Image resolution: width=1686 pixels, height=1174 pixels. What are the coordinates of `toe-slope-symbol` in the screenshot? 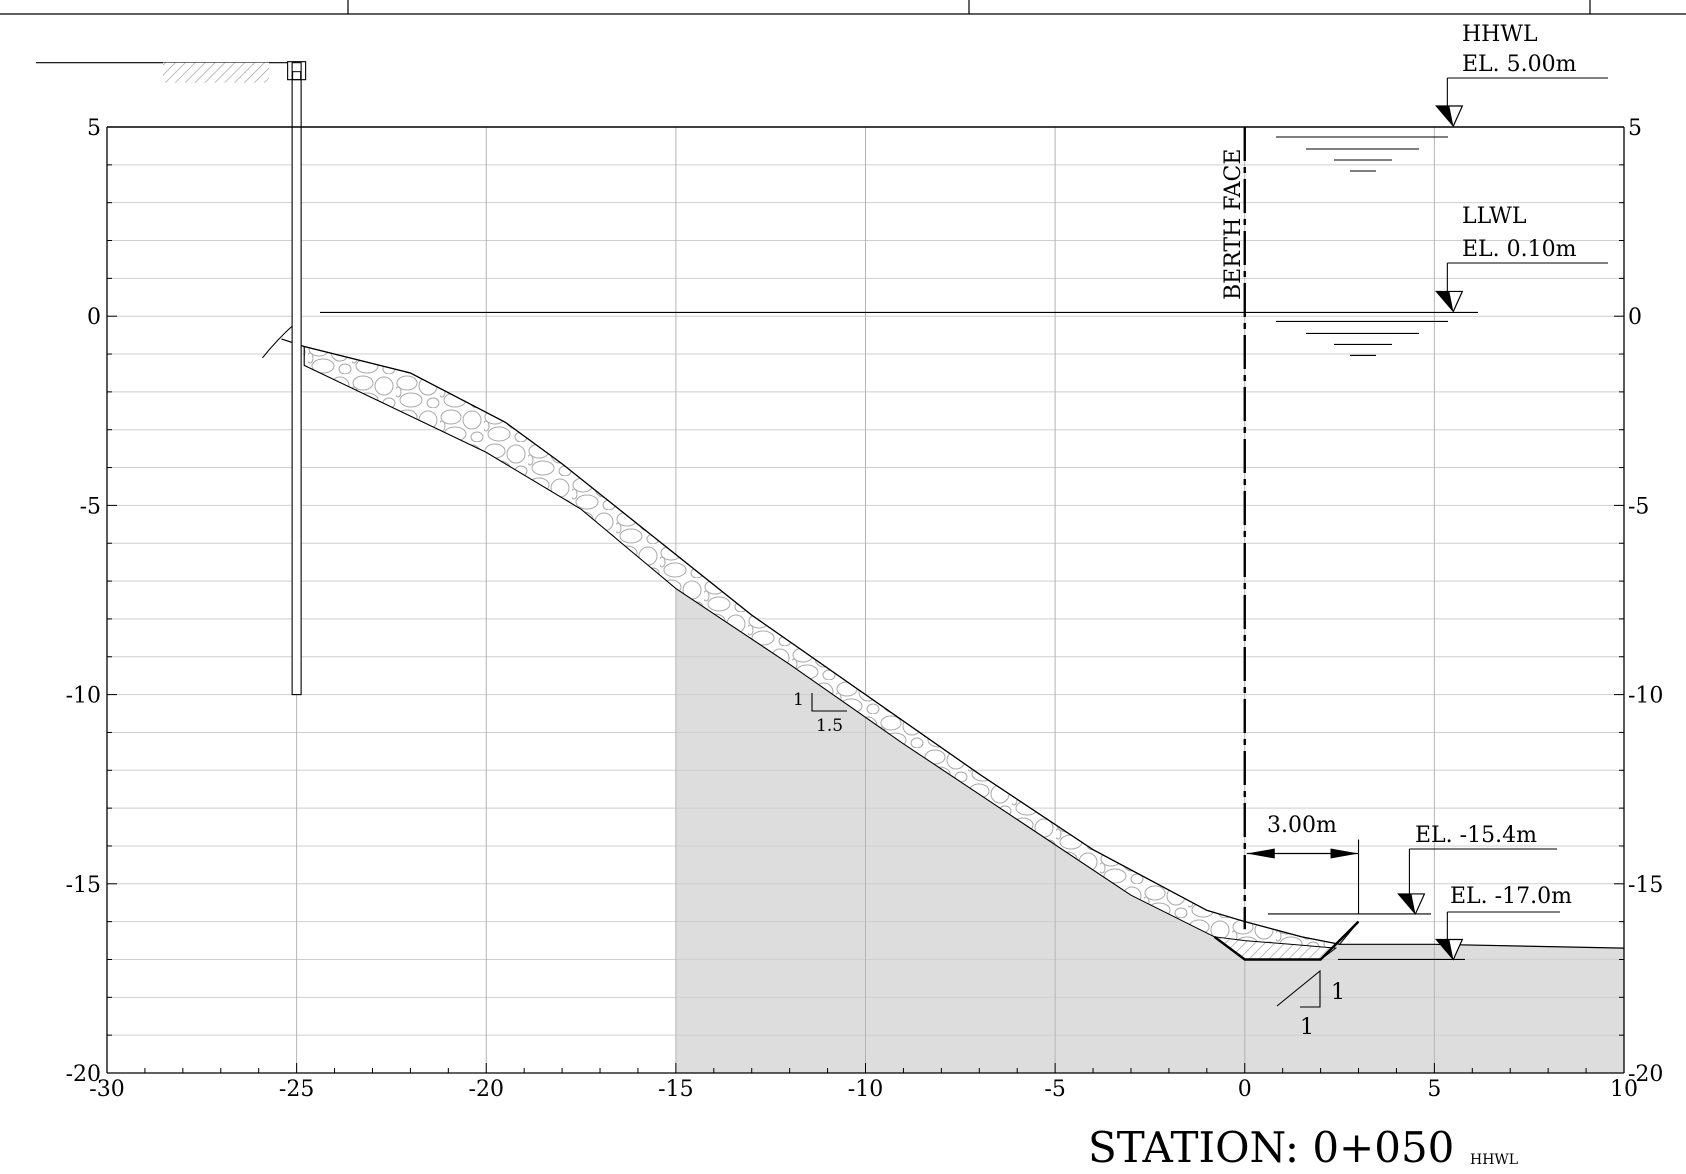 It's located at (1298, 988).